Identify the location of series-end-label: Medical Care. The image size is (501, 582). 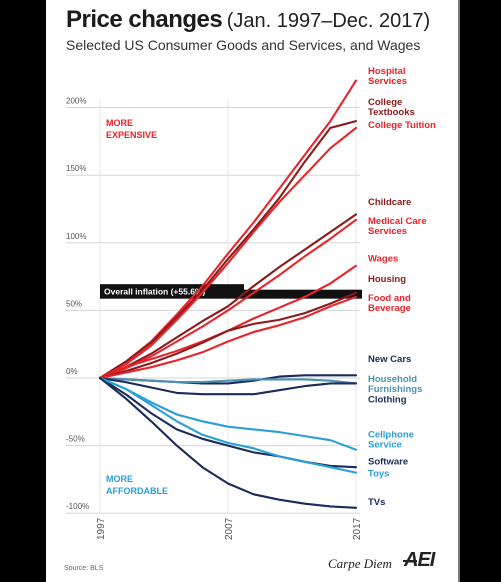
(397, 221).